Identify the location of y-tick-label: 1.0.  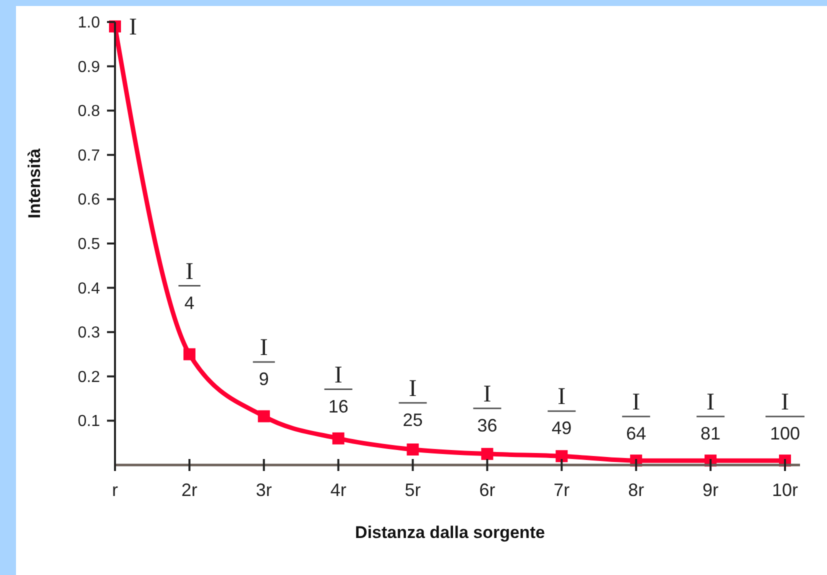
(89, 23).